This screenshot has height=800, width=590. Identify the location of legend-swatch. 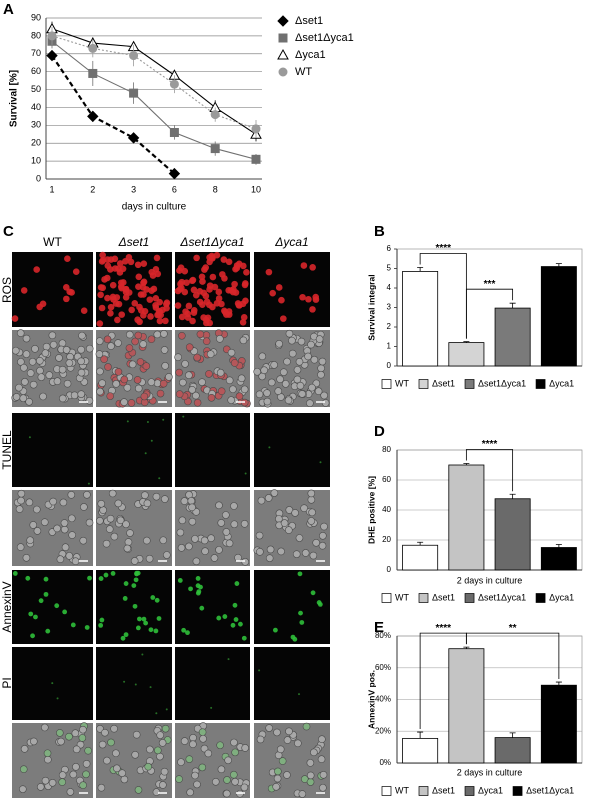
(386, 598).